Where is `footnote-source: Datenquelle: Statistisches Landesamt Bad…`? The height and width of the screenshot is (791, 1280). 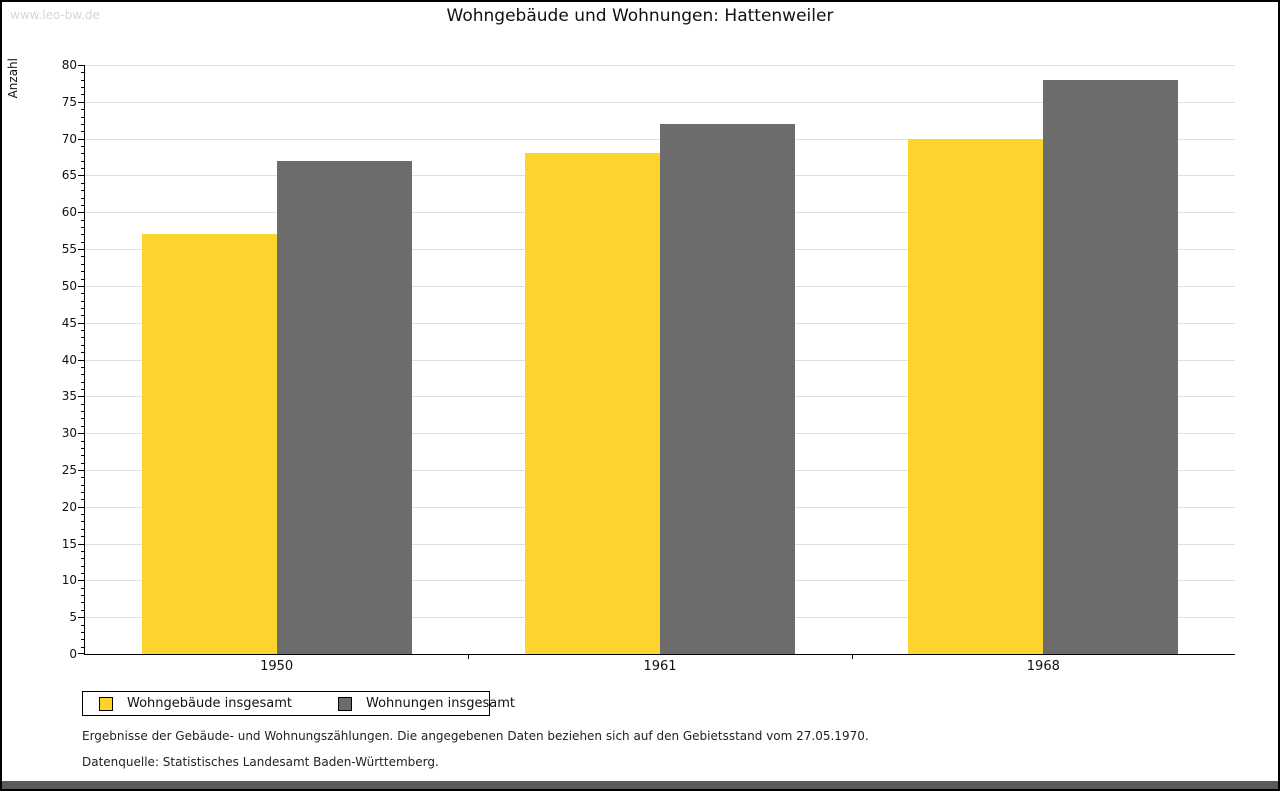
footnote-source: Datenquelle: Statistisches Landesamt Bad… is located at coordinates (260, 762).